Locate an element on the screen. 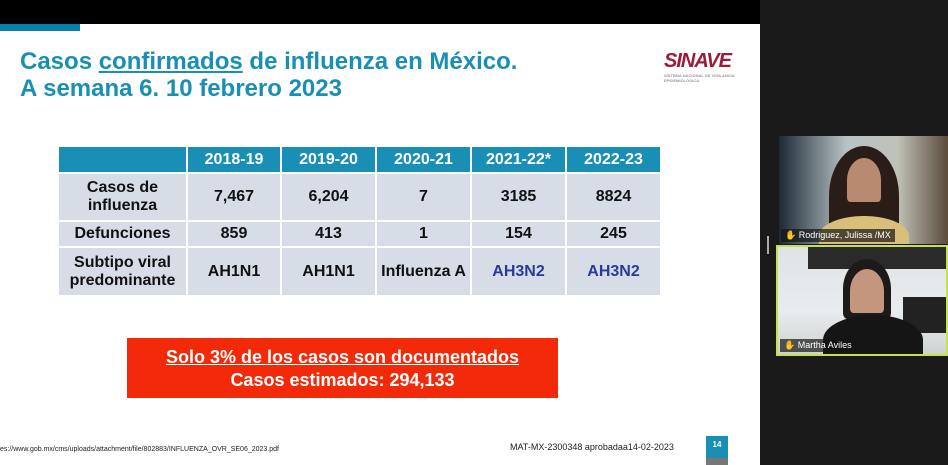 The image size is (948, 465). cell: 413 is located at coordinates (328, 234).